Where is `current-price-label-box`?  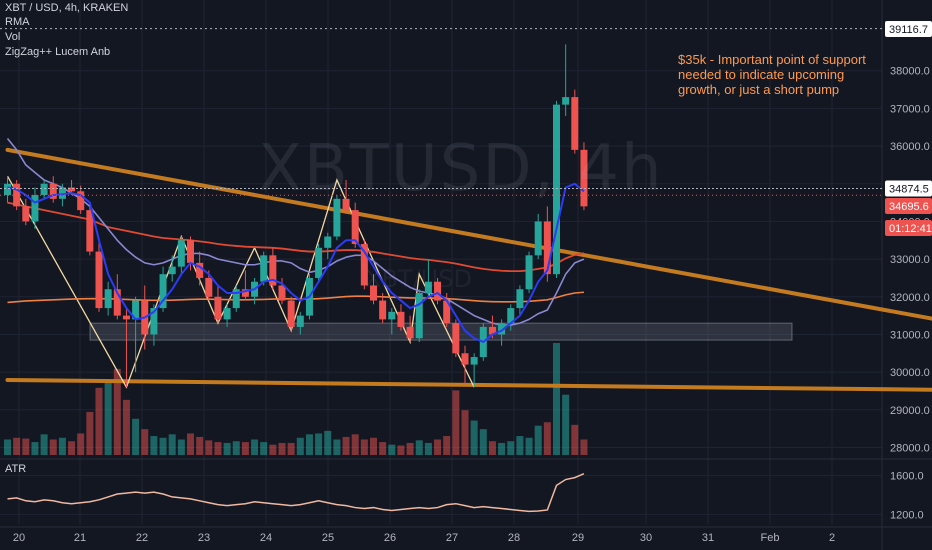 current-price-label-box is located at coordinates (908, 188).